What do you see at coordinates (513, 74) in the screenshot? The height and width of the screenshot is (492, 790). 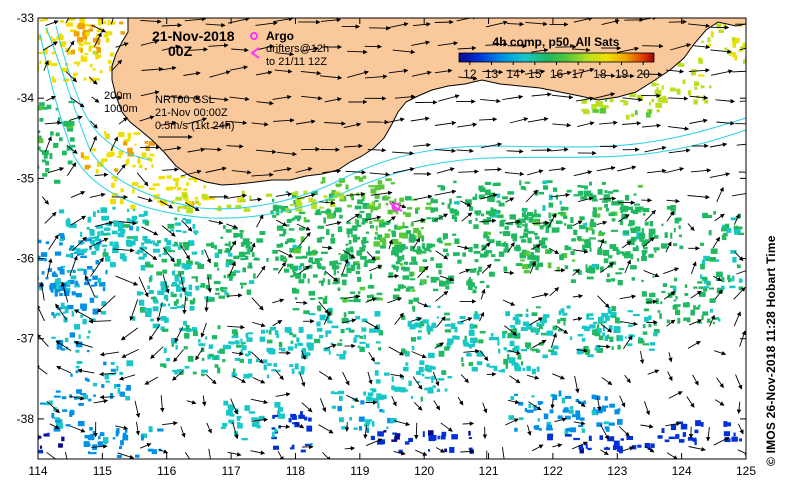 I see `colorbar-tick-label: 14` at bounding box center [513, 74].